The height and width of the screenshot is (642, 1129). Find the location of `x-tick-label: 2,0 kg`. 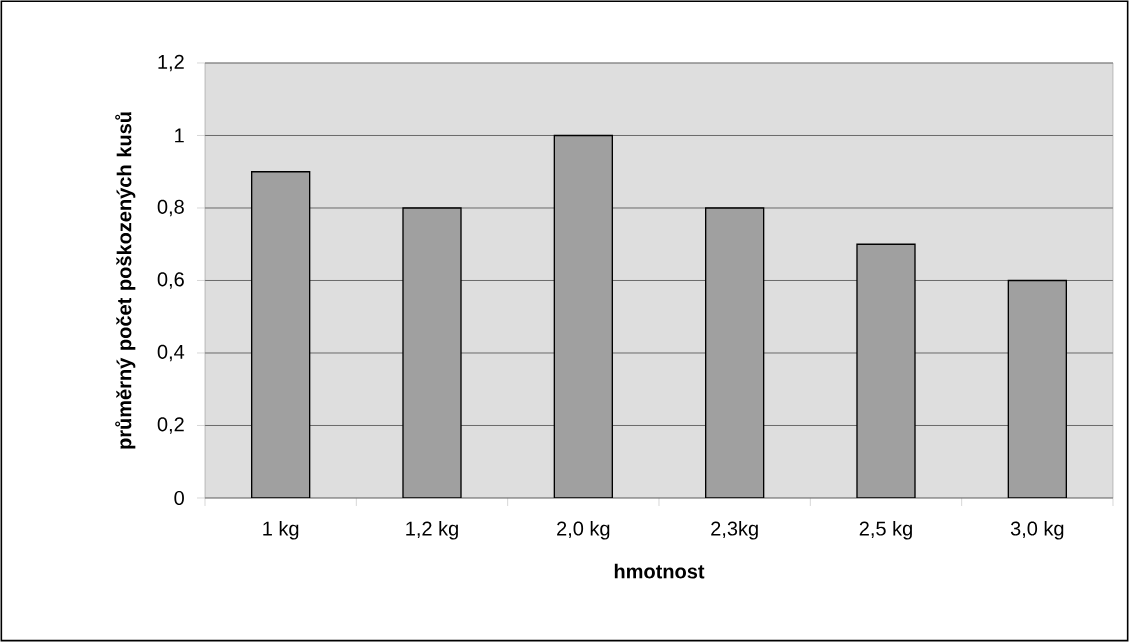

x-tick-label: 2,0 kg is located at coordinates (583, 530).